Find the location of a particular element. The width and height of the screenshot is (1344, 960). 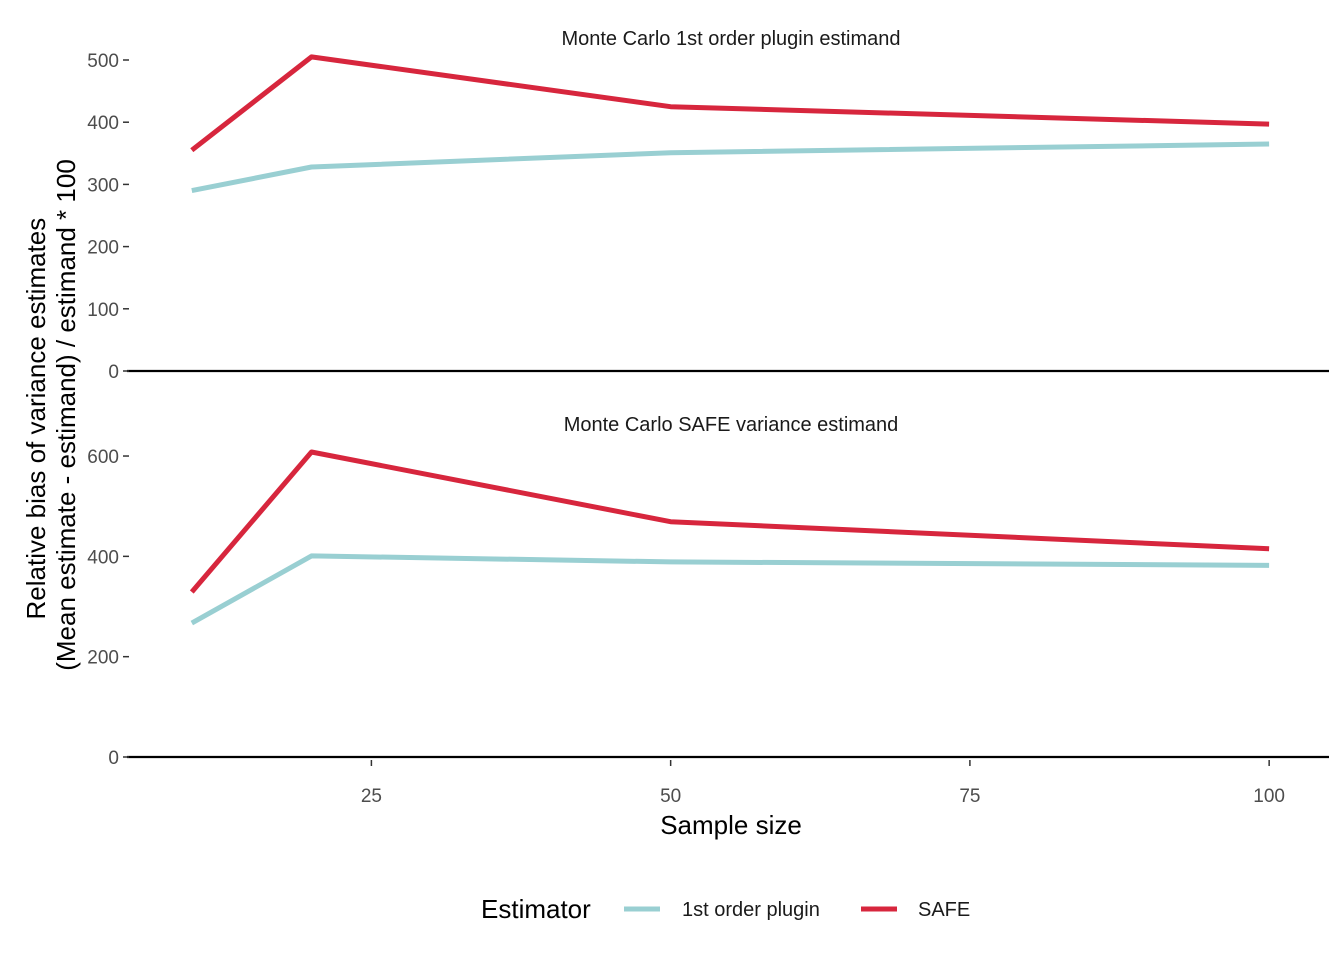

panel-2-lines is located at coordinates (729, 537).